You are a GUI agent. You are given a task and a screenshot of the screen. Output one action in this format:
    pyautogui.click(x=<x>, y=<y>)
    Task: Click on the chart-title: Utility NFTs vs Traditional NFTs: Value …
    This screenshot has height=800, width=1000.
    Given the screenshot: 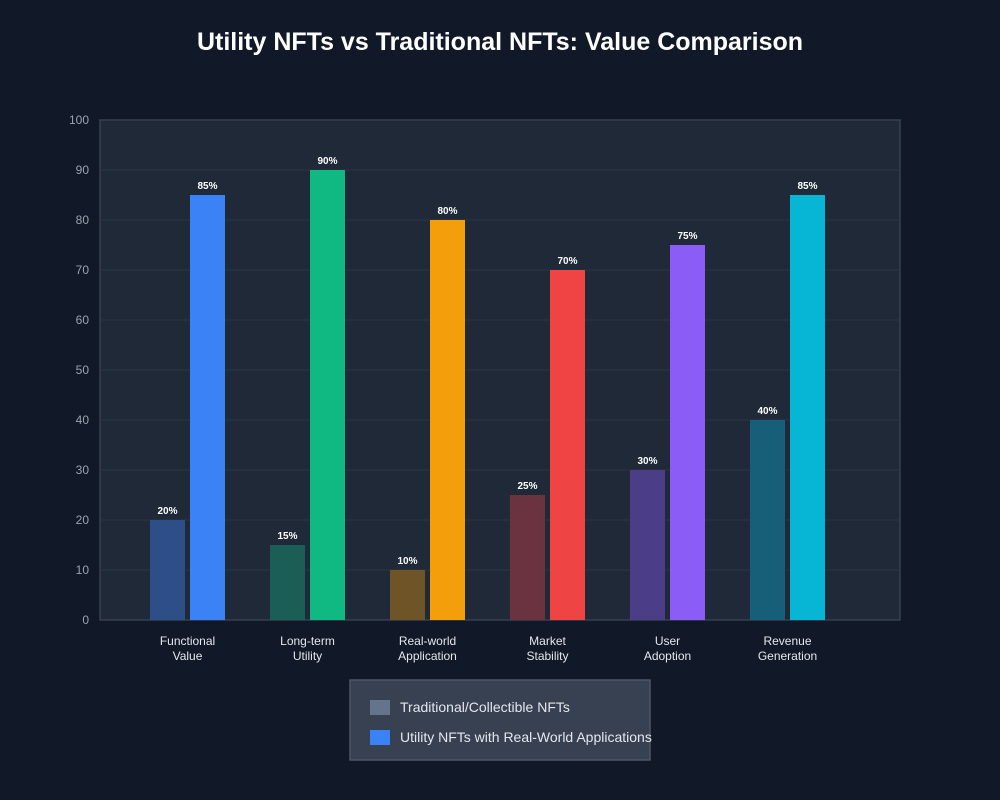 What is the action you would take?
    pyautogui.click(x=500, y=42)
    